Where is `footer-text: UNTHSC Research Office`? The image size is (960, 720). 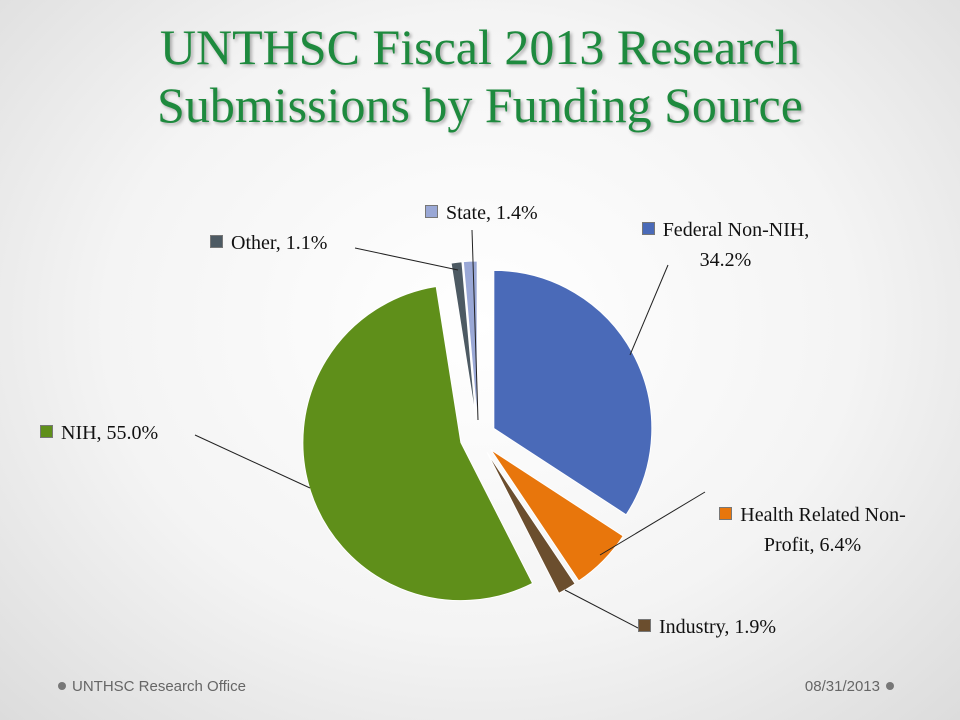 footer-text: UNTHSC Research Office is located at coordinates (159, 686).